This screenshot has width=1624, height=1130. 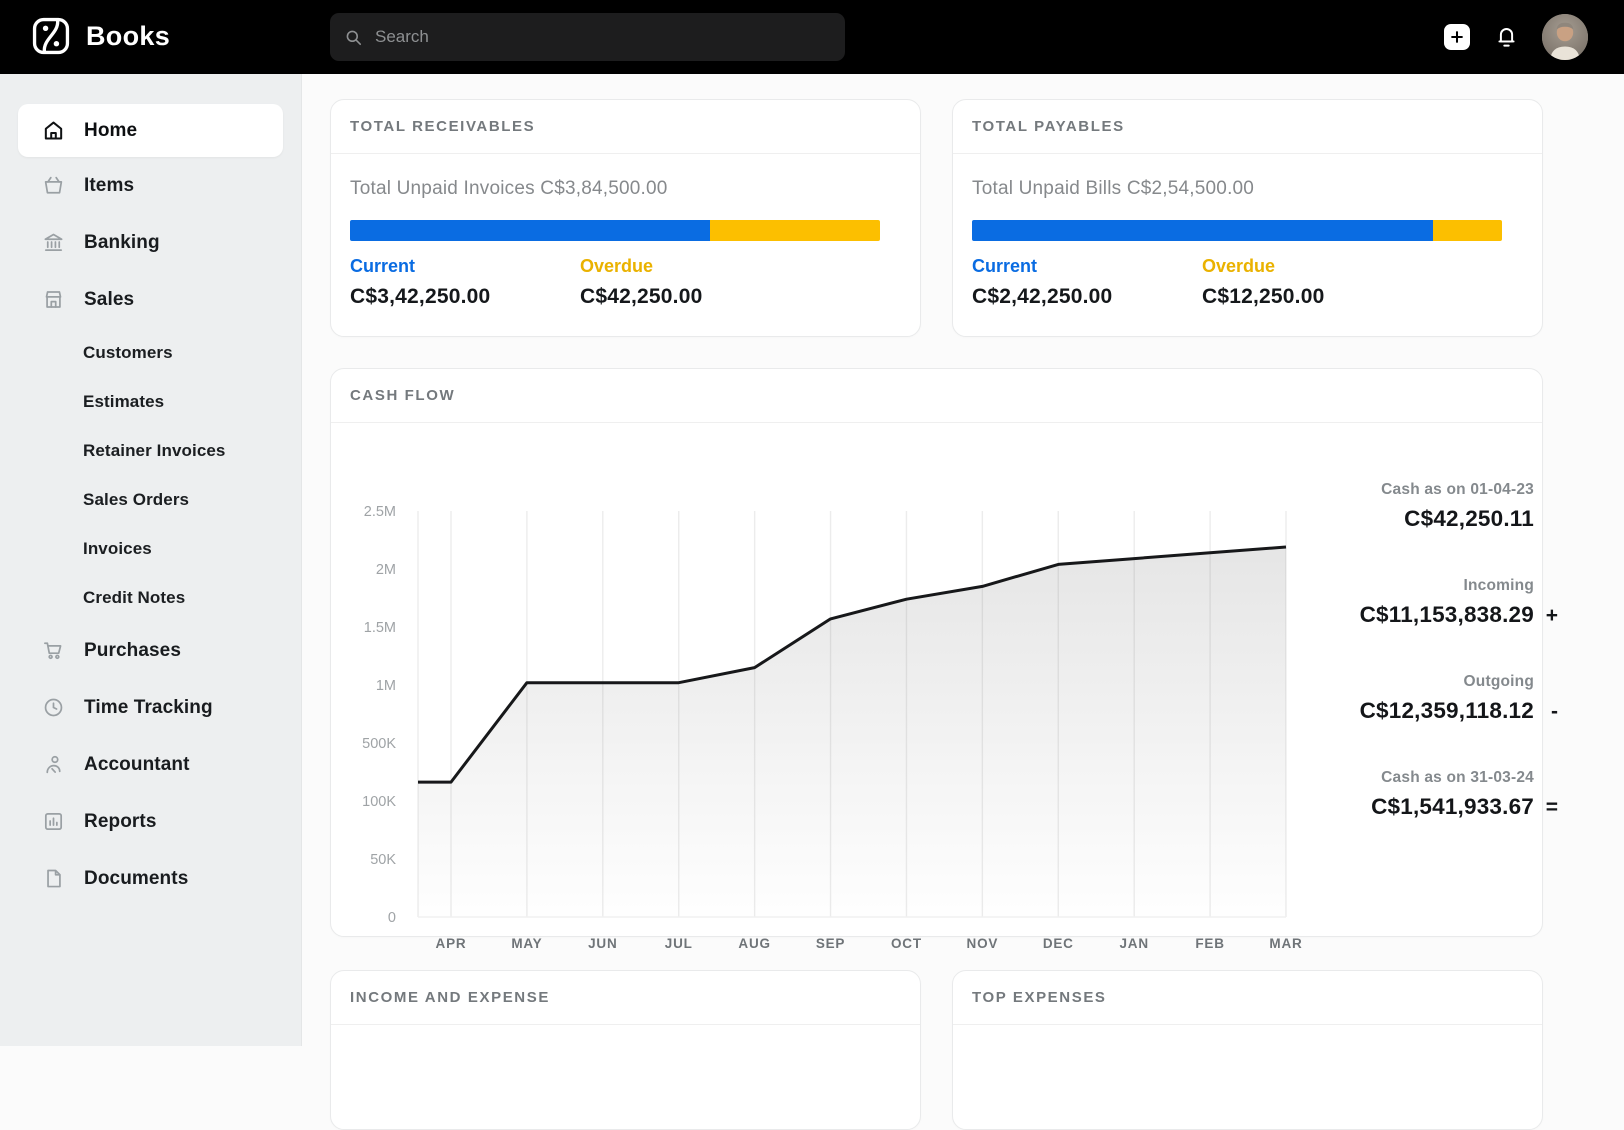 I want to click on sidebar-item-sales-orders: Sales Orders, so click(x=150, y=499).